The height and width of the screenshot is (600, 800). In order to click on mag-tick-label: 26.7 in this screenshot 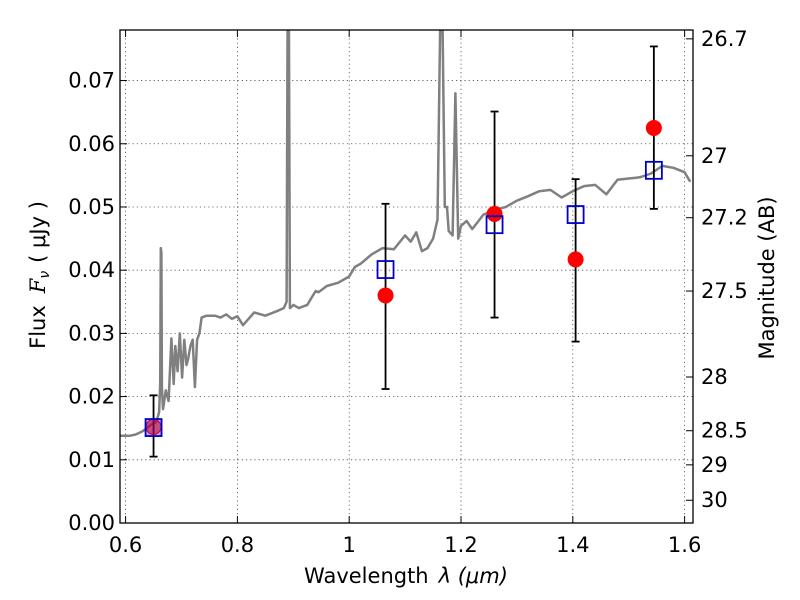, I will do `click(724, 39)`.